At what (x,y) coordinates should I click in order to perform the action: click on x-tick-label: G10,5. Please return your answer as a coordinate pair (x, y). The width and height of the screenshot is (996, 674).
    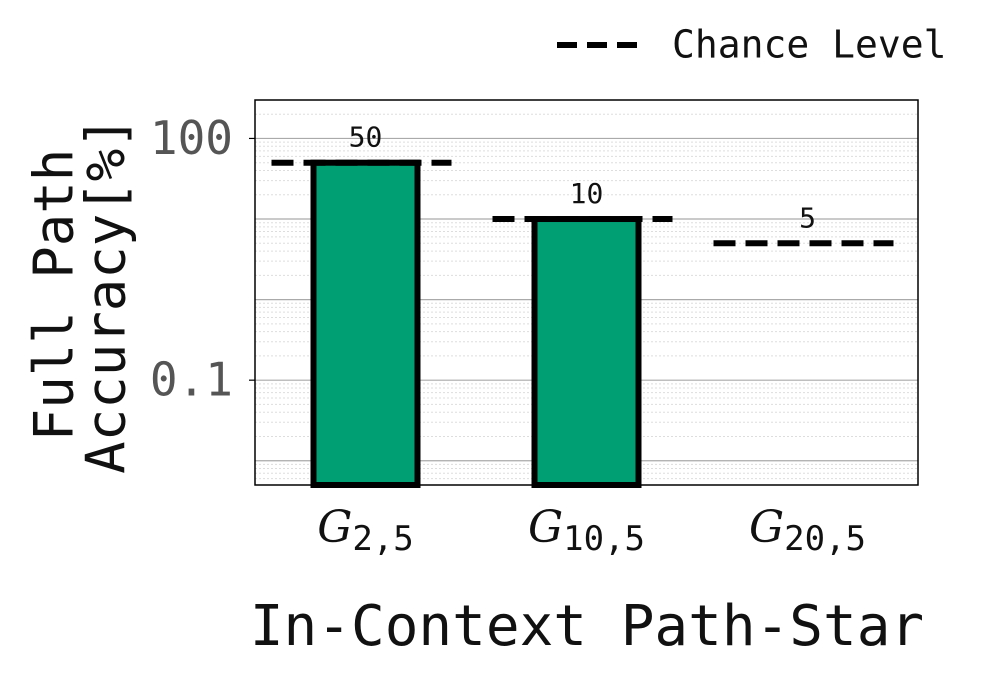
    Looking at the image, I should click on (586, 530).